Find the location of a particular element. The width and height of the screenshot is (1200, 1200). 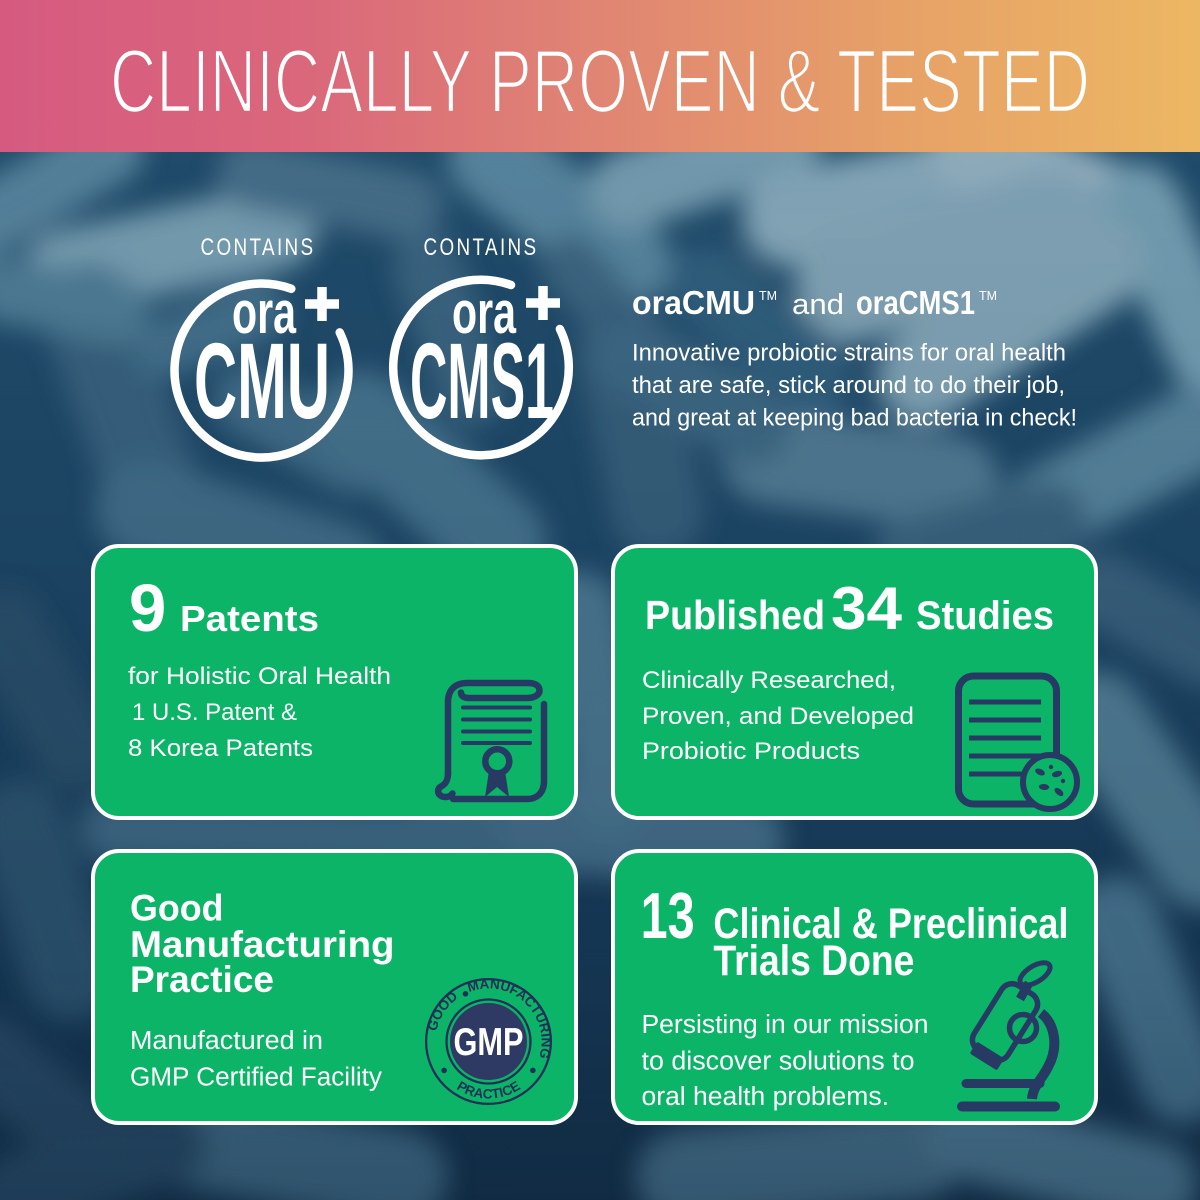

svg-text: Persisting in our mission is located at coordinates (785, 1025).